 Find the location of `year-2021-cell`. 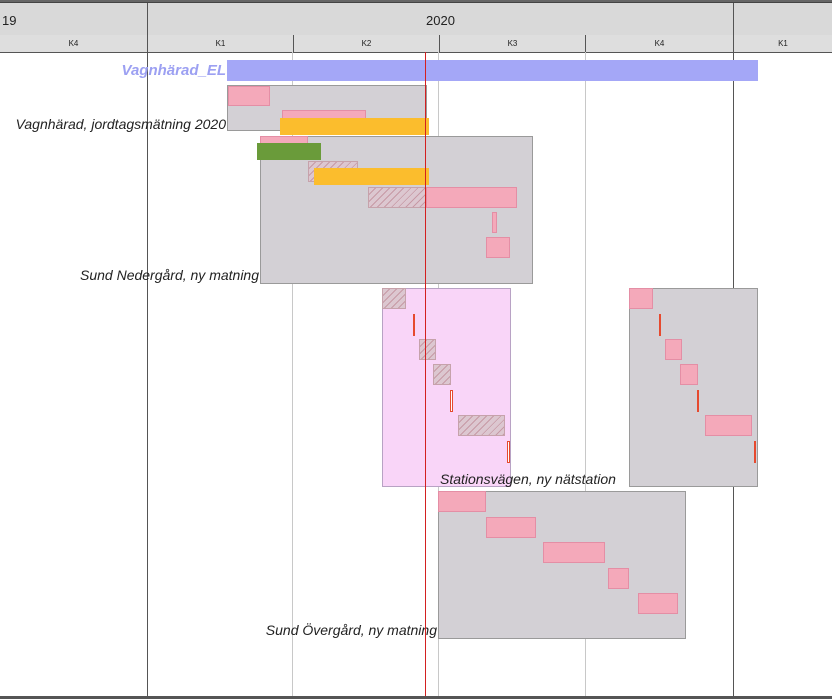

year-2021-cell is located at coordinates (783, 19).